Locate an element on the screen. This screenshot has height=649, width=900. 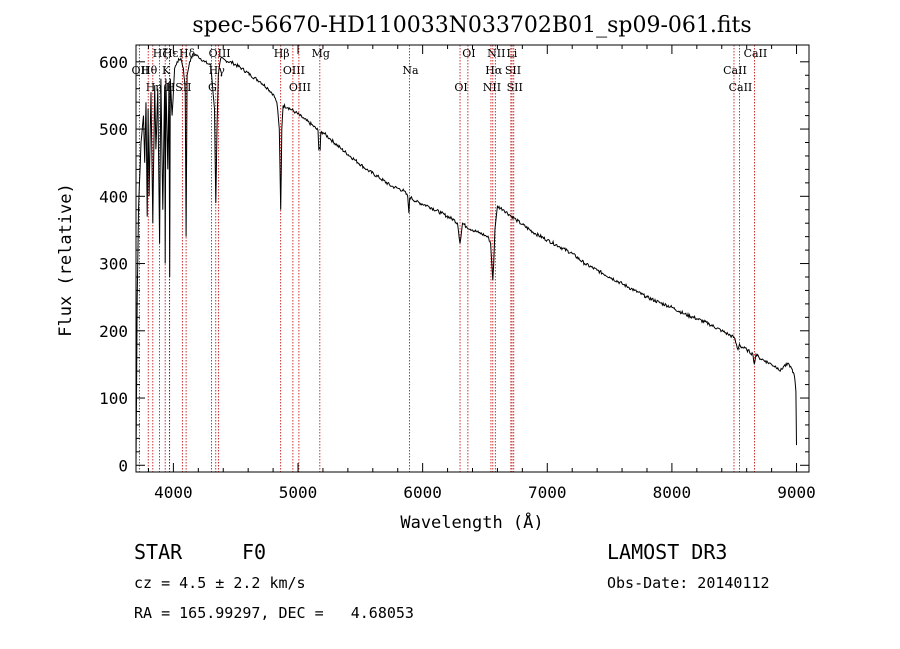
x-tick-label-9000: 9000 is located at coordinates (796, 492).